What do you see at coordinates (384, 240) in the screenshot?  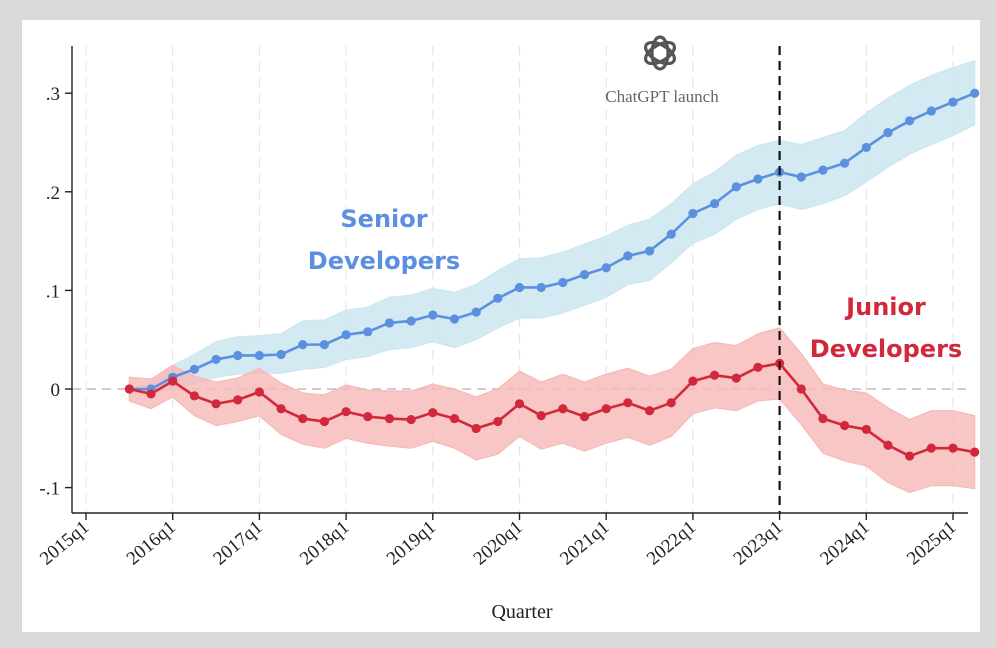 I see `series-label-senior: Senior Developers` at bounding box center [384, 240].